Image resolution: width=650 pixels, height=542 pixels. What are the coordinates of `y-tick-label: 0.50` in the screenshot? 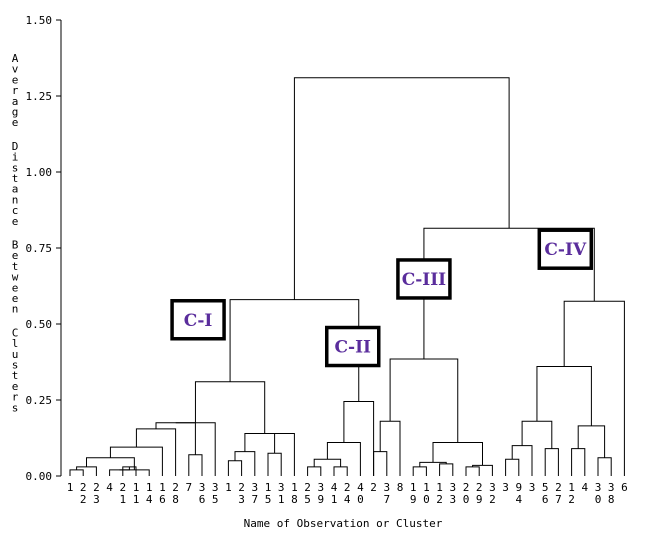 It's located at (39, 324).